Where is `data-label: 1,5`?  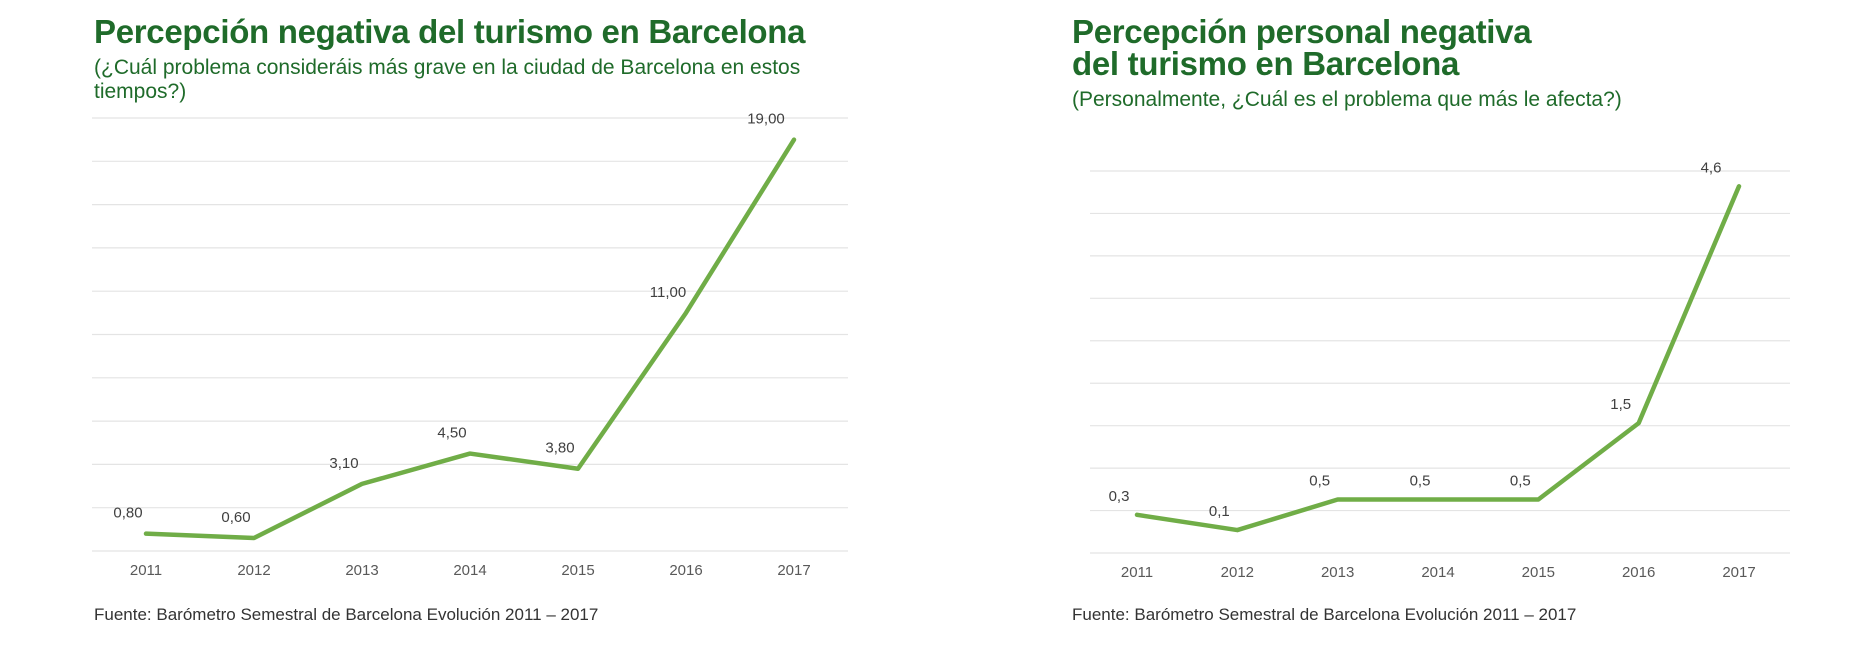 data-label: 1,5 is located at coordinates (1620, 404).